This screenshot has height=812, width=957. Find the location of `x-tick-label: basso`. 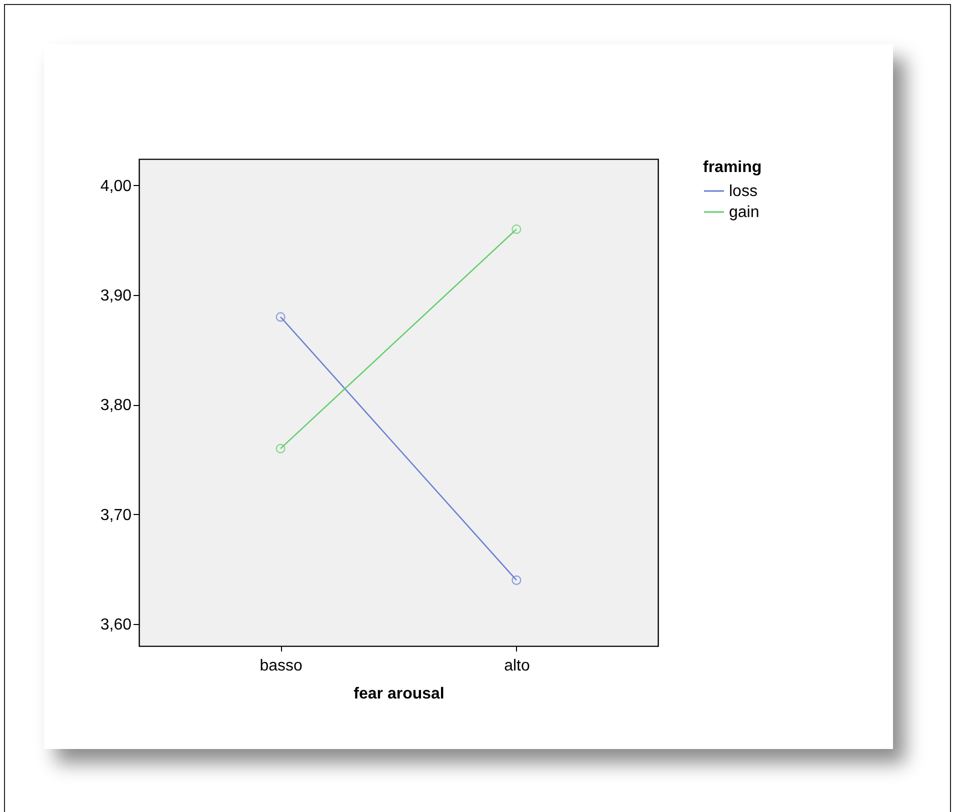

x-tick-label: basso is located at coordinates (281, 666).